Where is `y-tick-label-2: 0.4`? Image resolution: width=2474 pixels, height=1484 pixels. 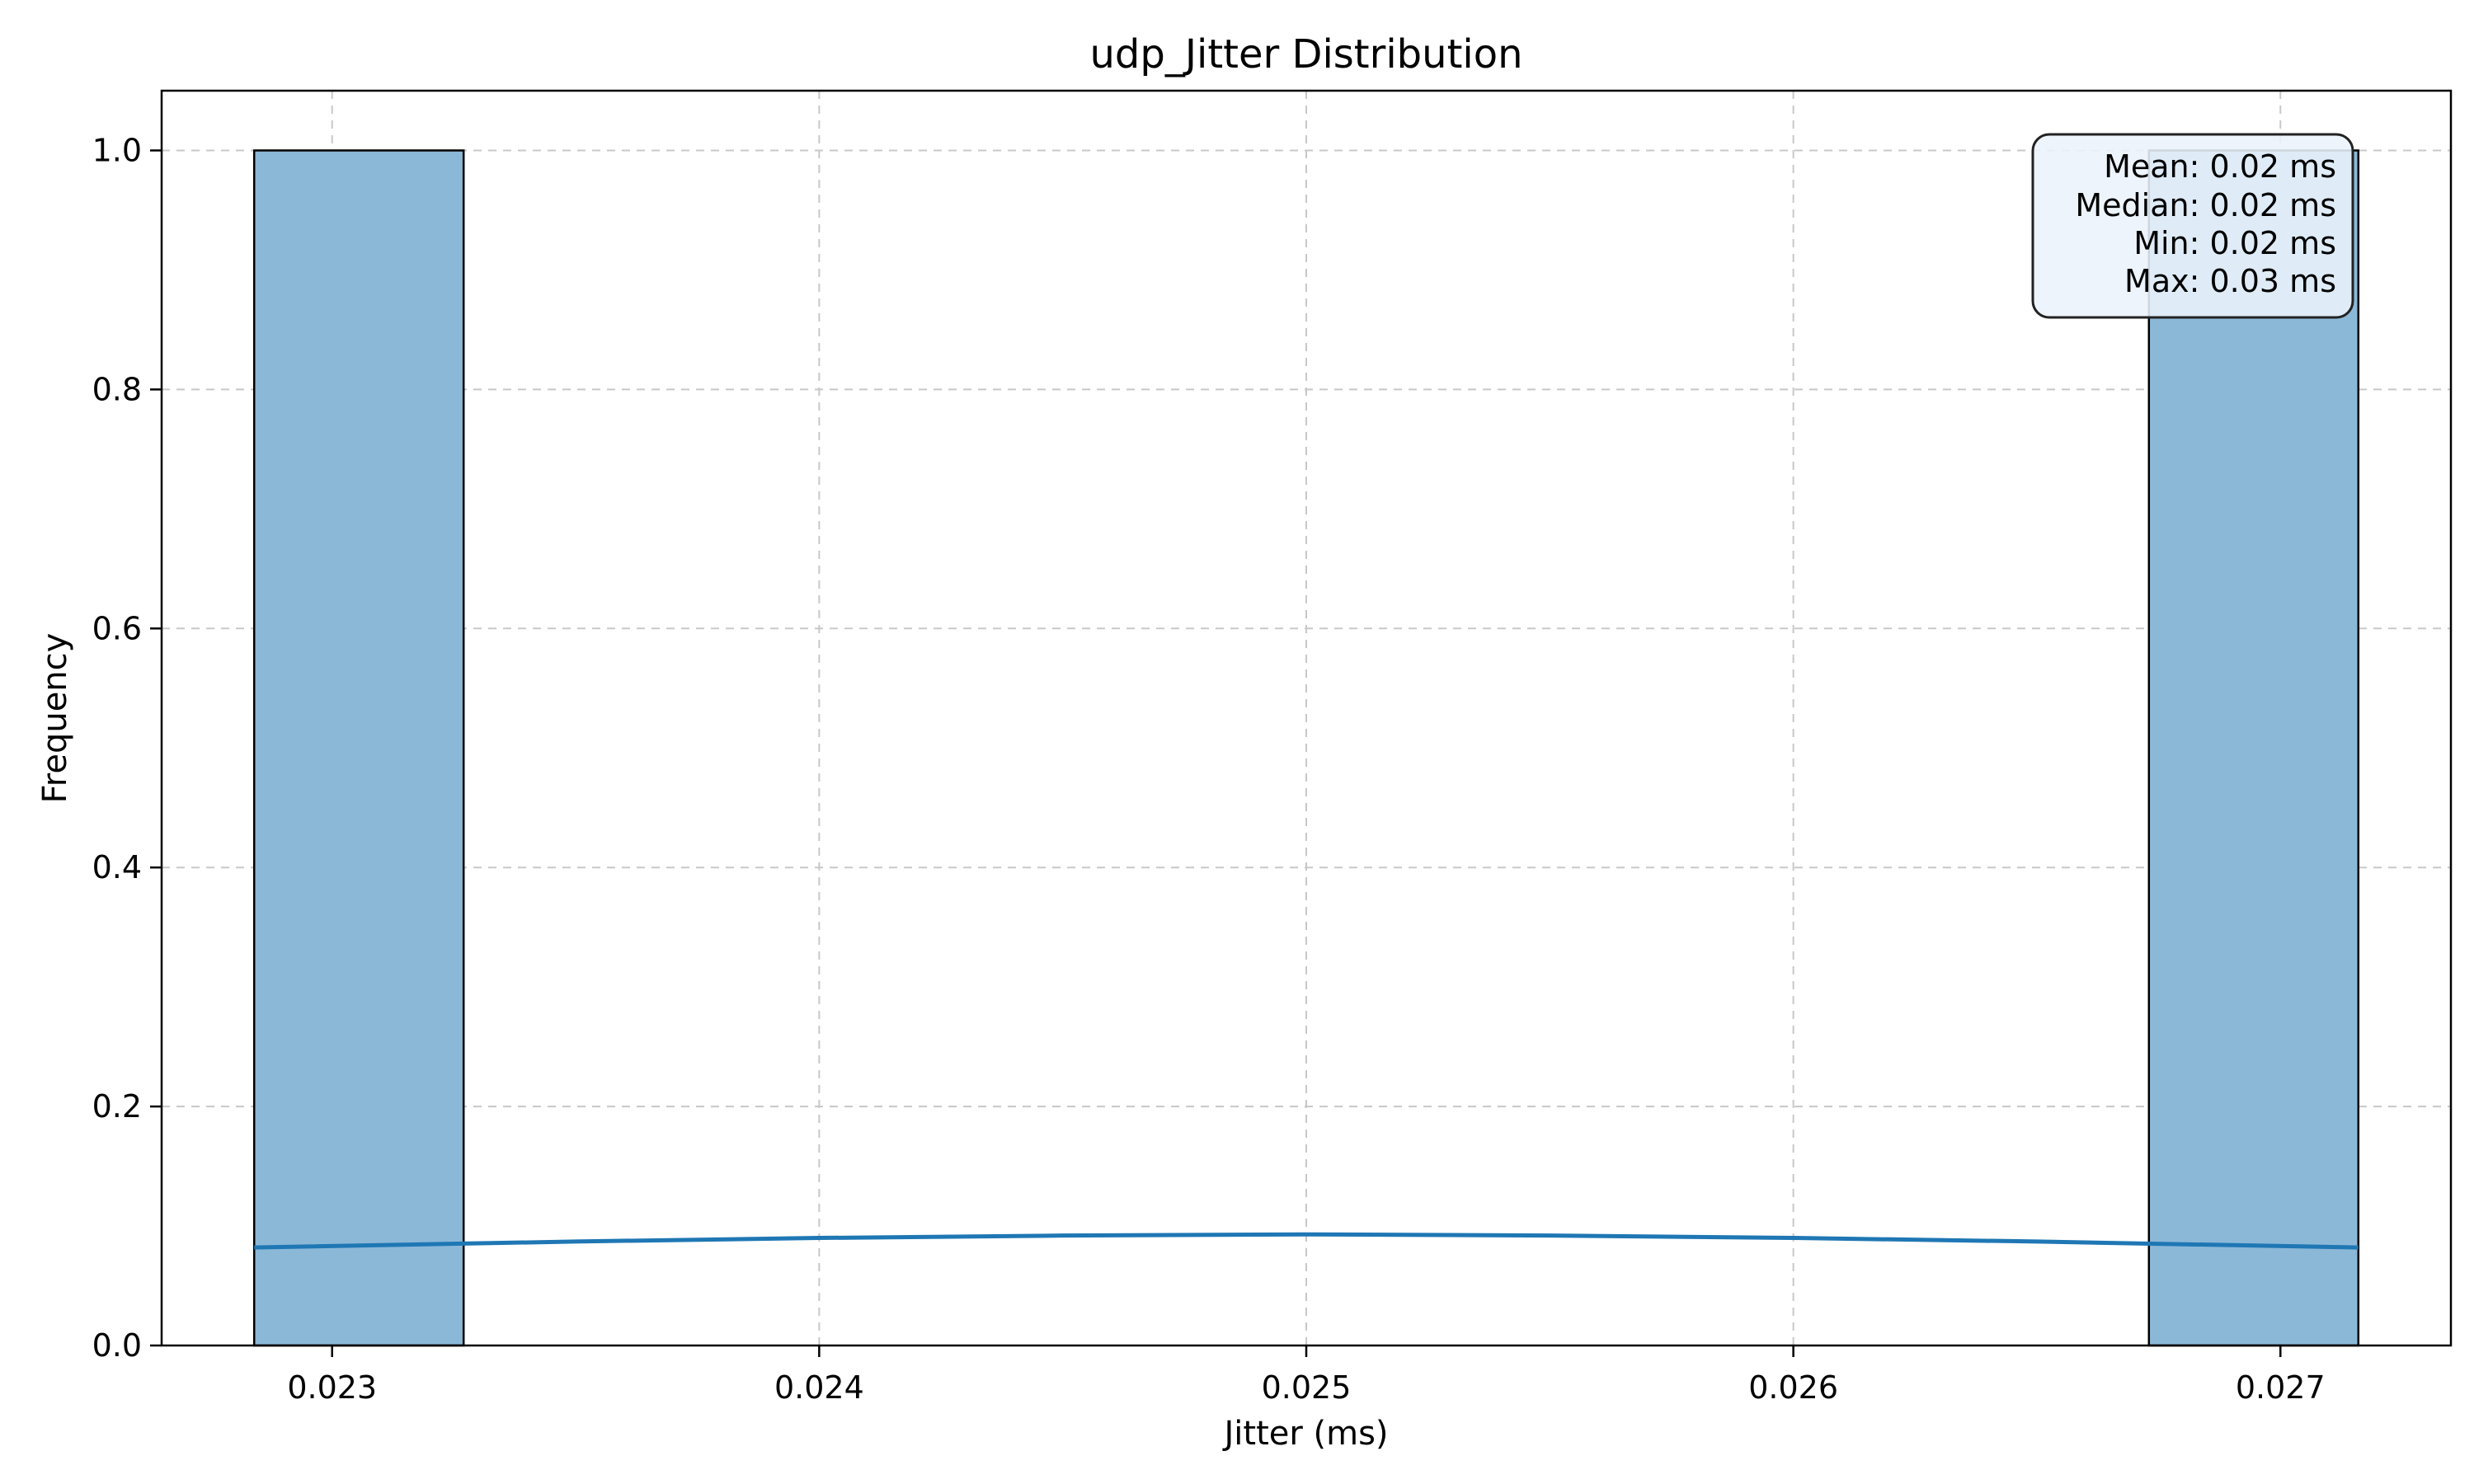 y-tick-label-2: 0.4 is located at coordinates (117, 867).